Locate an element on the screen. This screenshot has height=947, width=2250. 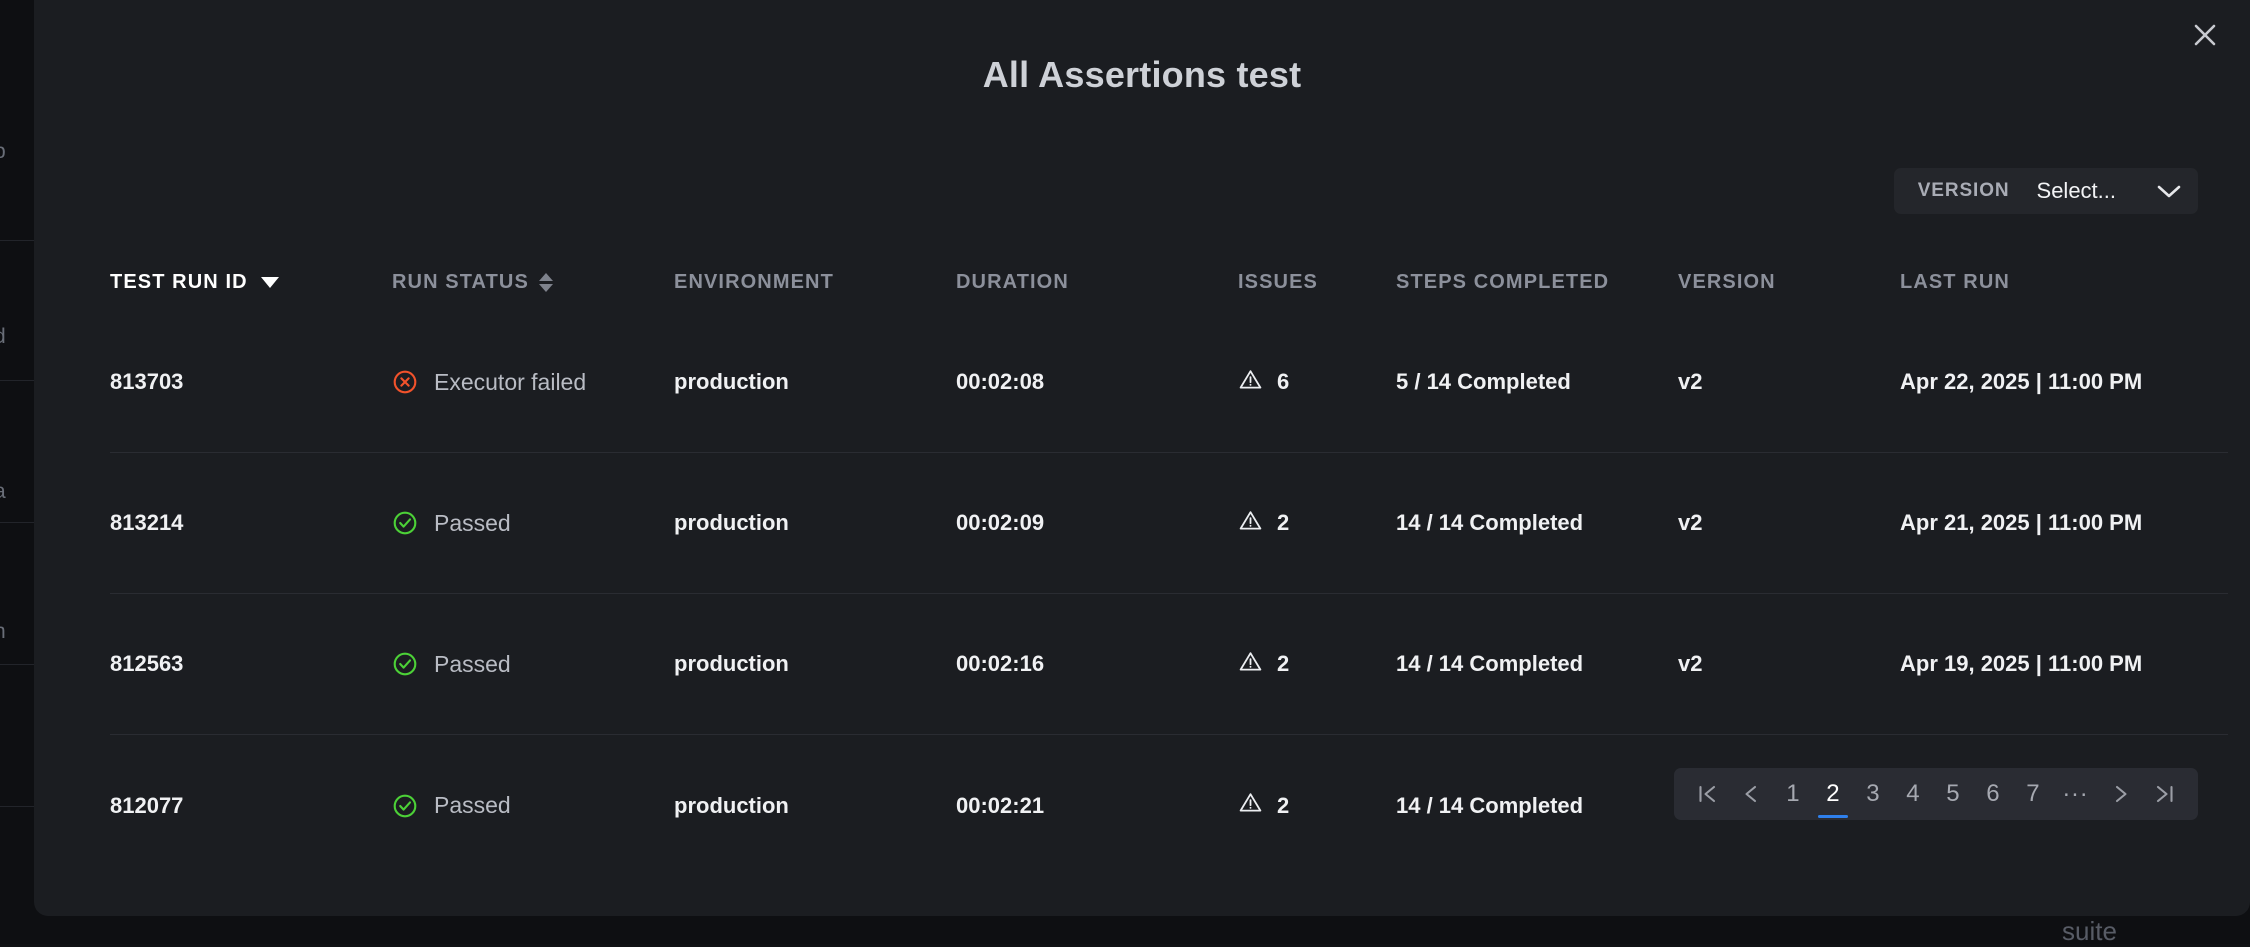
cell-steps-completed: 5 / 14 Completed is located at coordinates (1483, 382).